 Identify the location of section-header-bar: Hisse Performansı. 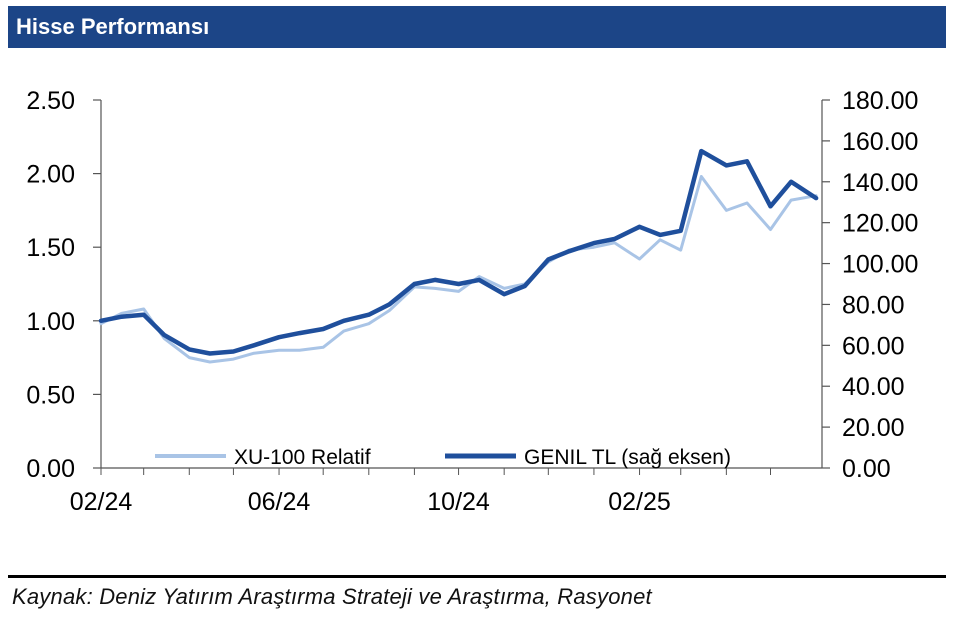
(477, 27).